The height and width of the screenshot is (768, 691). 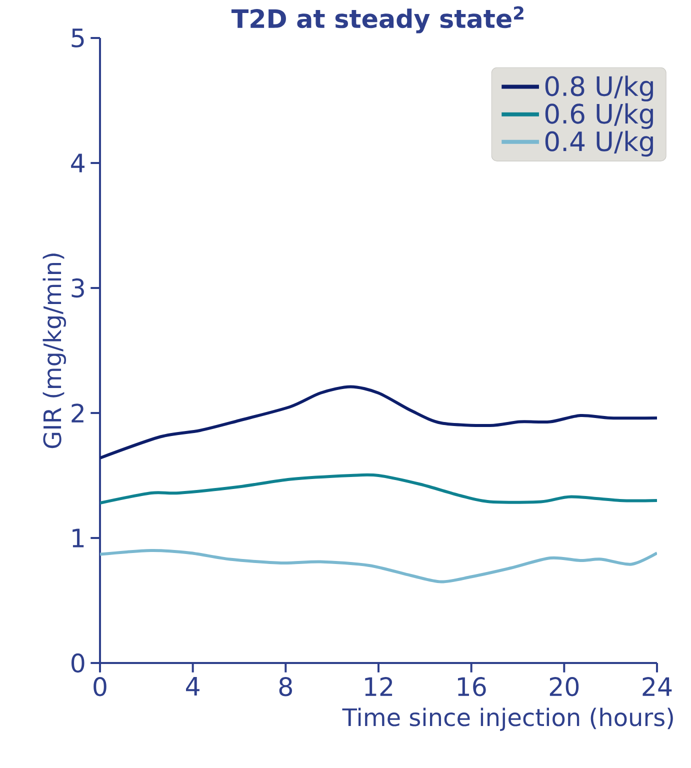 I want to click on legend-label: 0.6 U/kg, so click(x=599, y=116).